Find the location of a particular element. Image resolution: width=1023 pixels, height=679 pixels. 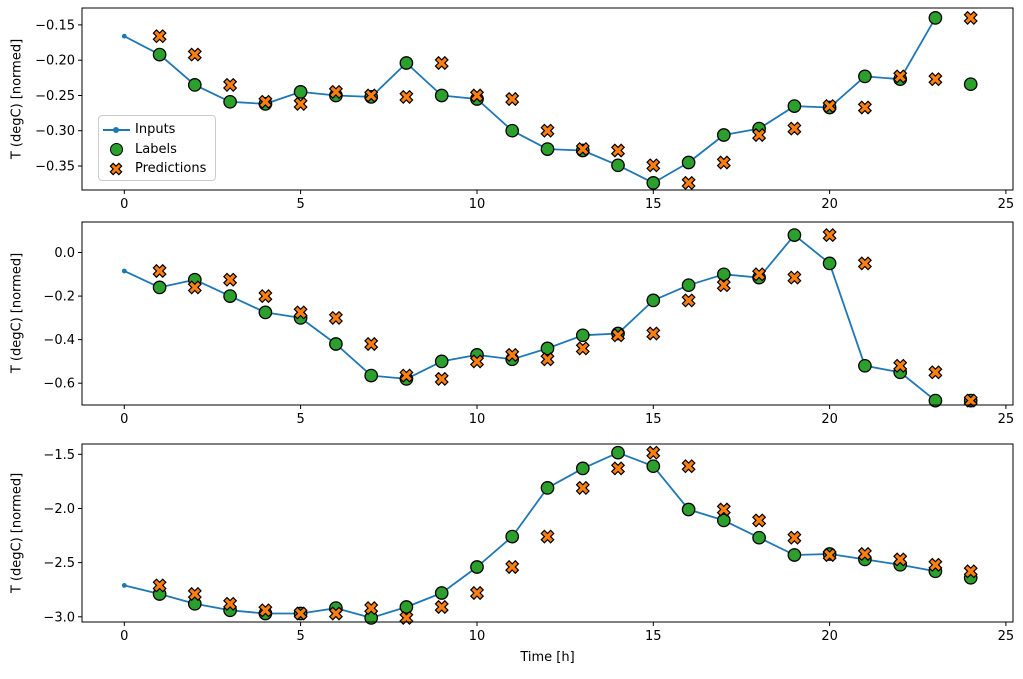

y-tick-label: −0.2 is located at coordinates (59, 297).